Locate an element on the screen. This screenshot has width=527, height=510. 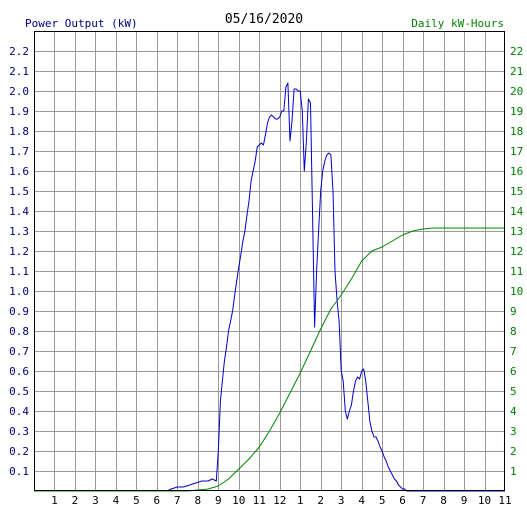
y-tick-label: 1.4 is located at coordinates (19, 211).